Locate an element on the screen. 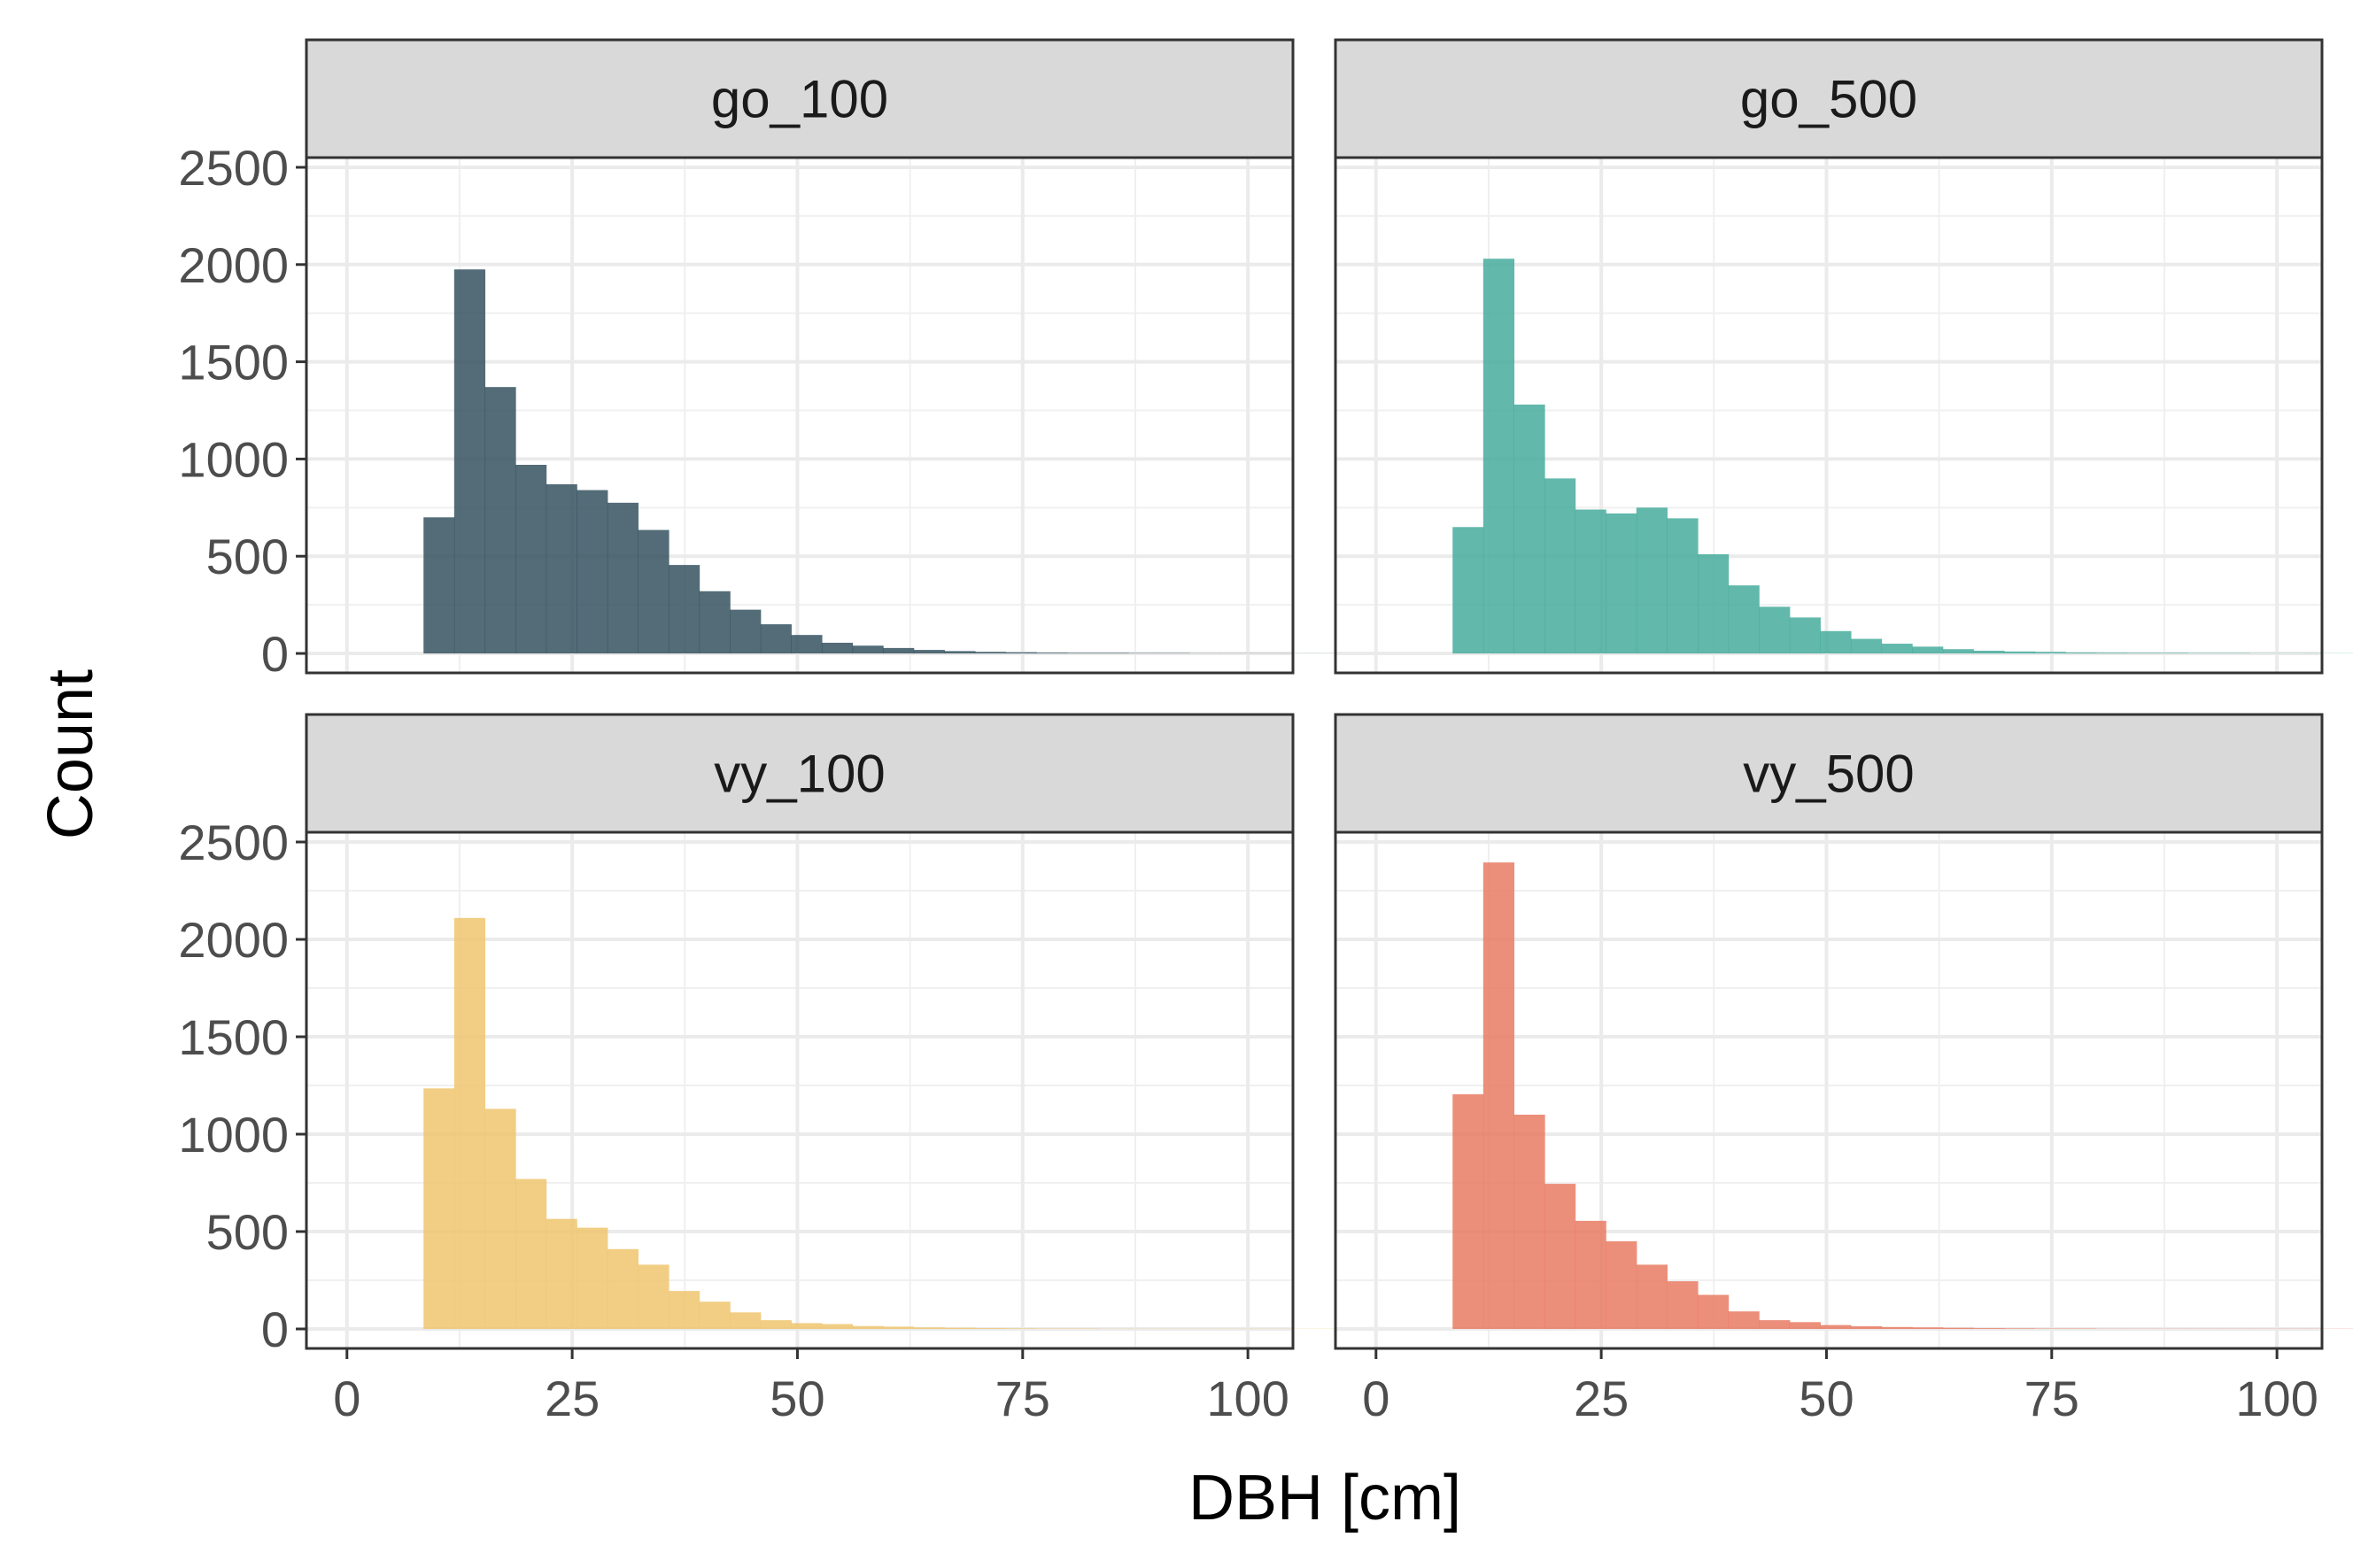 This screenshot has width=2353, height=1568. y-tick-label: 500 is located at coordinates (247, 1232).